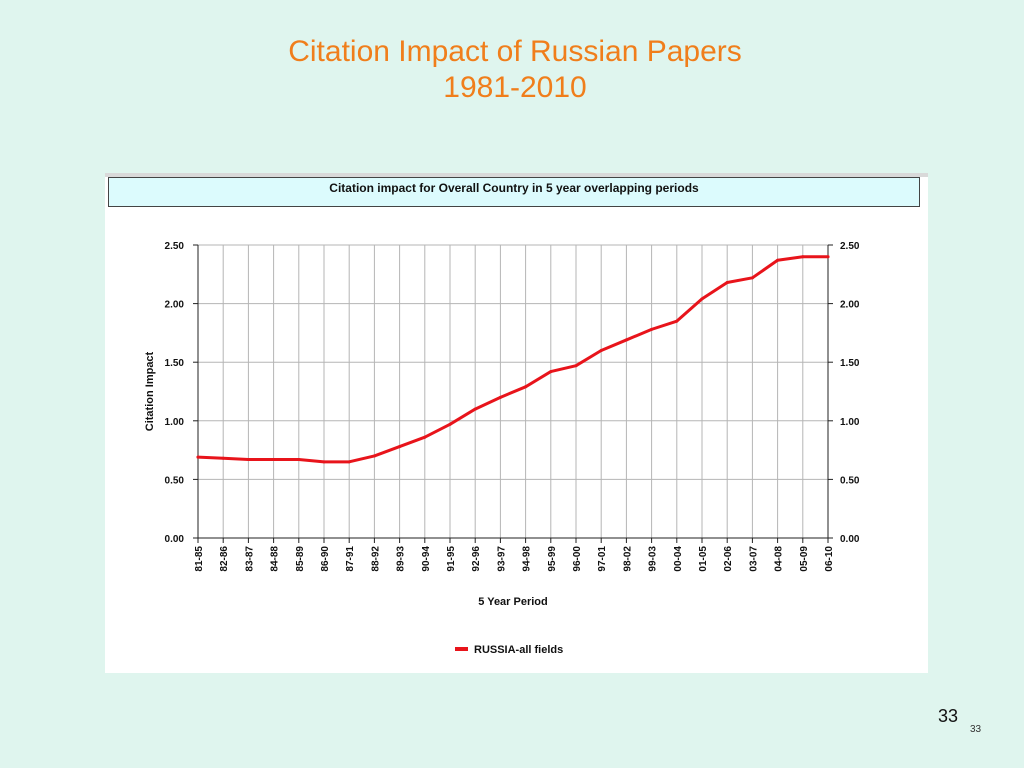  Describe the element at coordinates (850, 305) in the screenshot. I see `y-tick-label-right: 2.00` at that location.